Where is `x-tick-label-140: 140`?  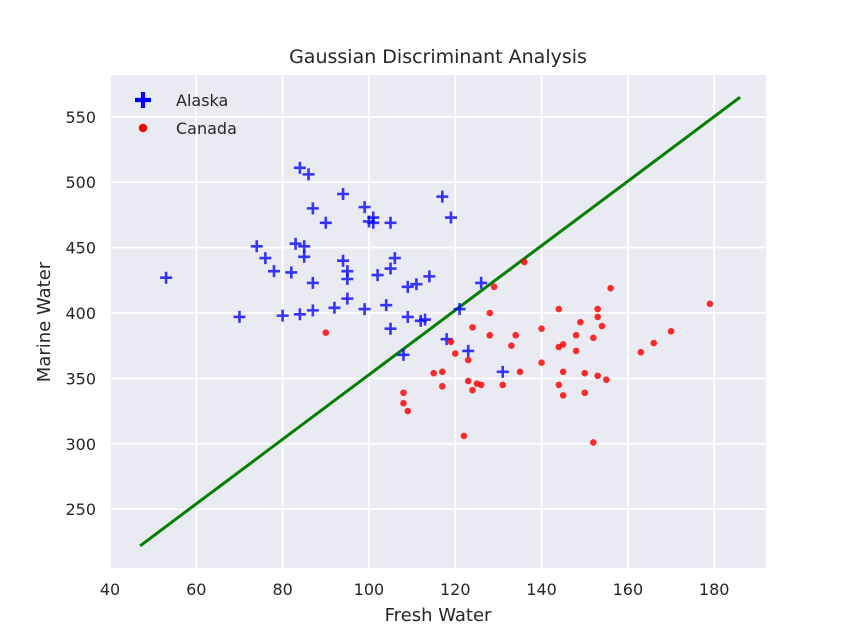
x-tick-label-140: 140 is located at coordinates (541, 589).